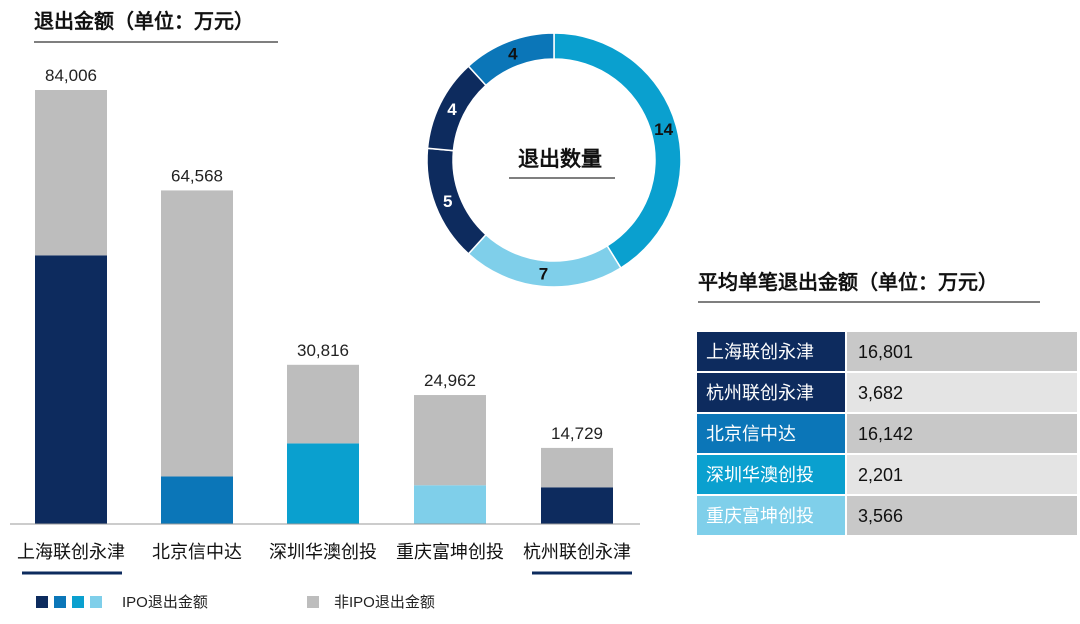 The width and height of the screenshot is (1080, 624). Describe the element at coordinates (447, 201) in the screenshot. I see `donut-slice-label: 5` at that location.